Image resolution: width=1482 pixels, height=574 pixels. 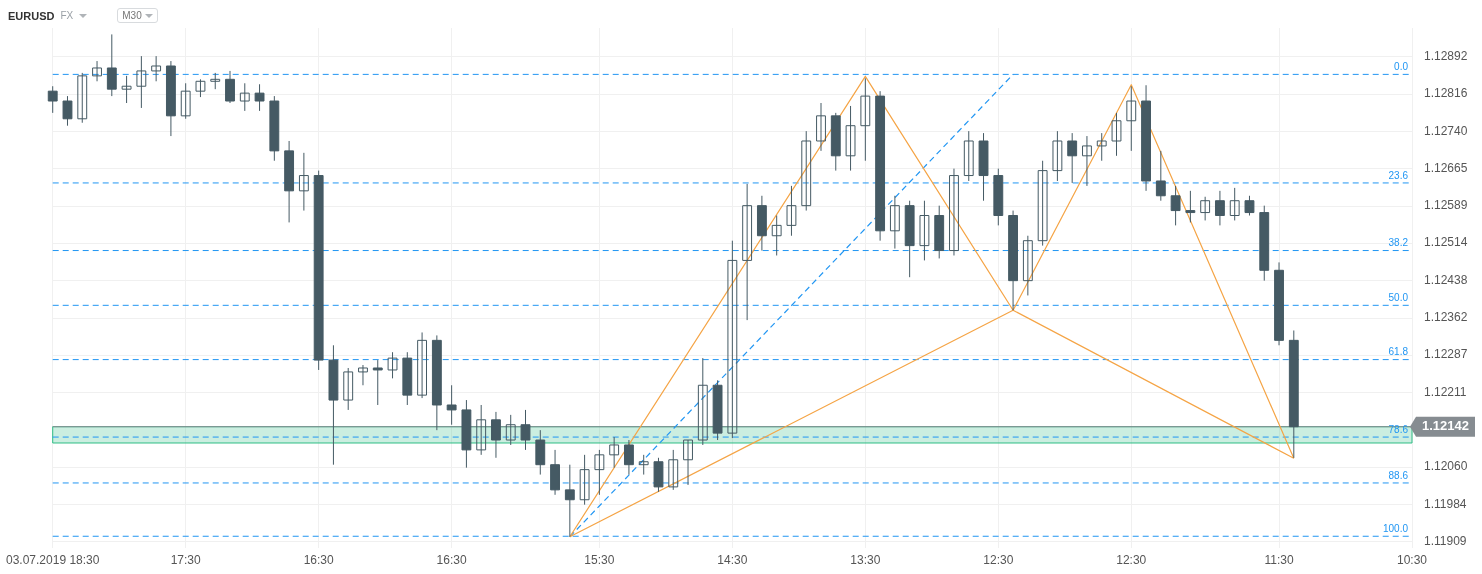 What do you see at coordinates (599, 560) in the screenshot?
I see `x-tick-label: 15:30` at bounding box center [599, 560].